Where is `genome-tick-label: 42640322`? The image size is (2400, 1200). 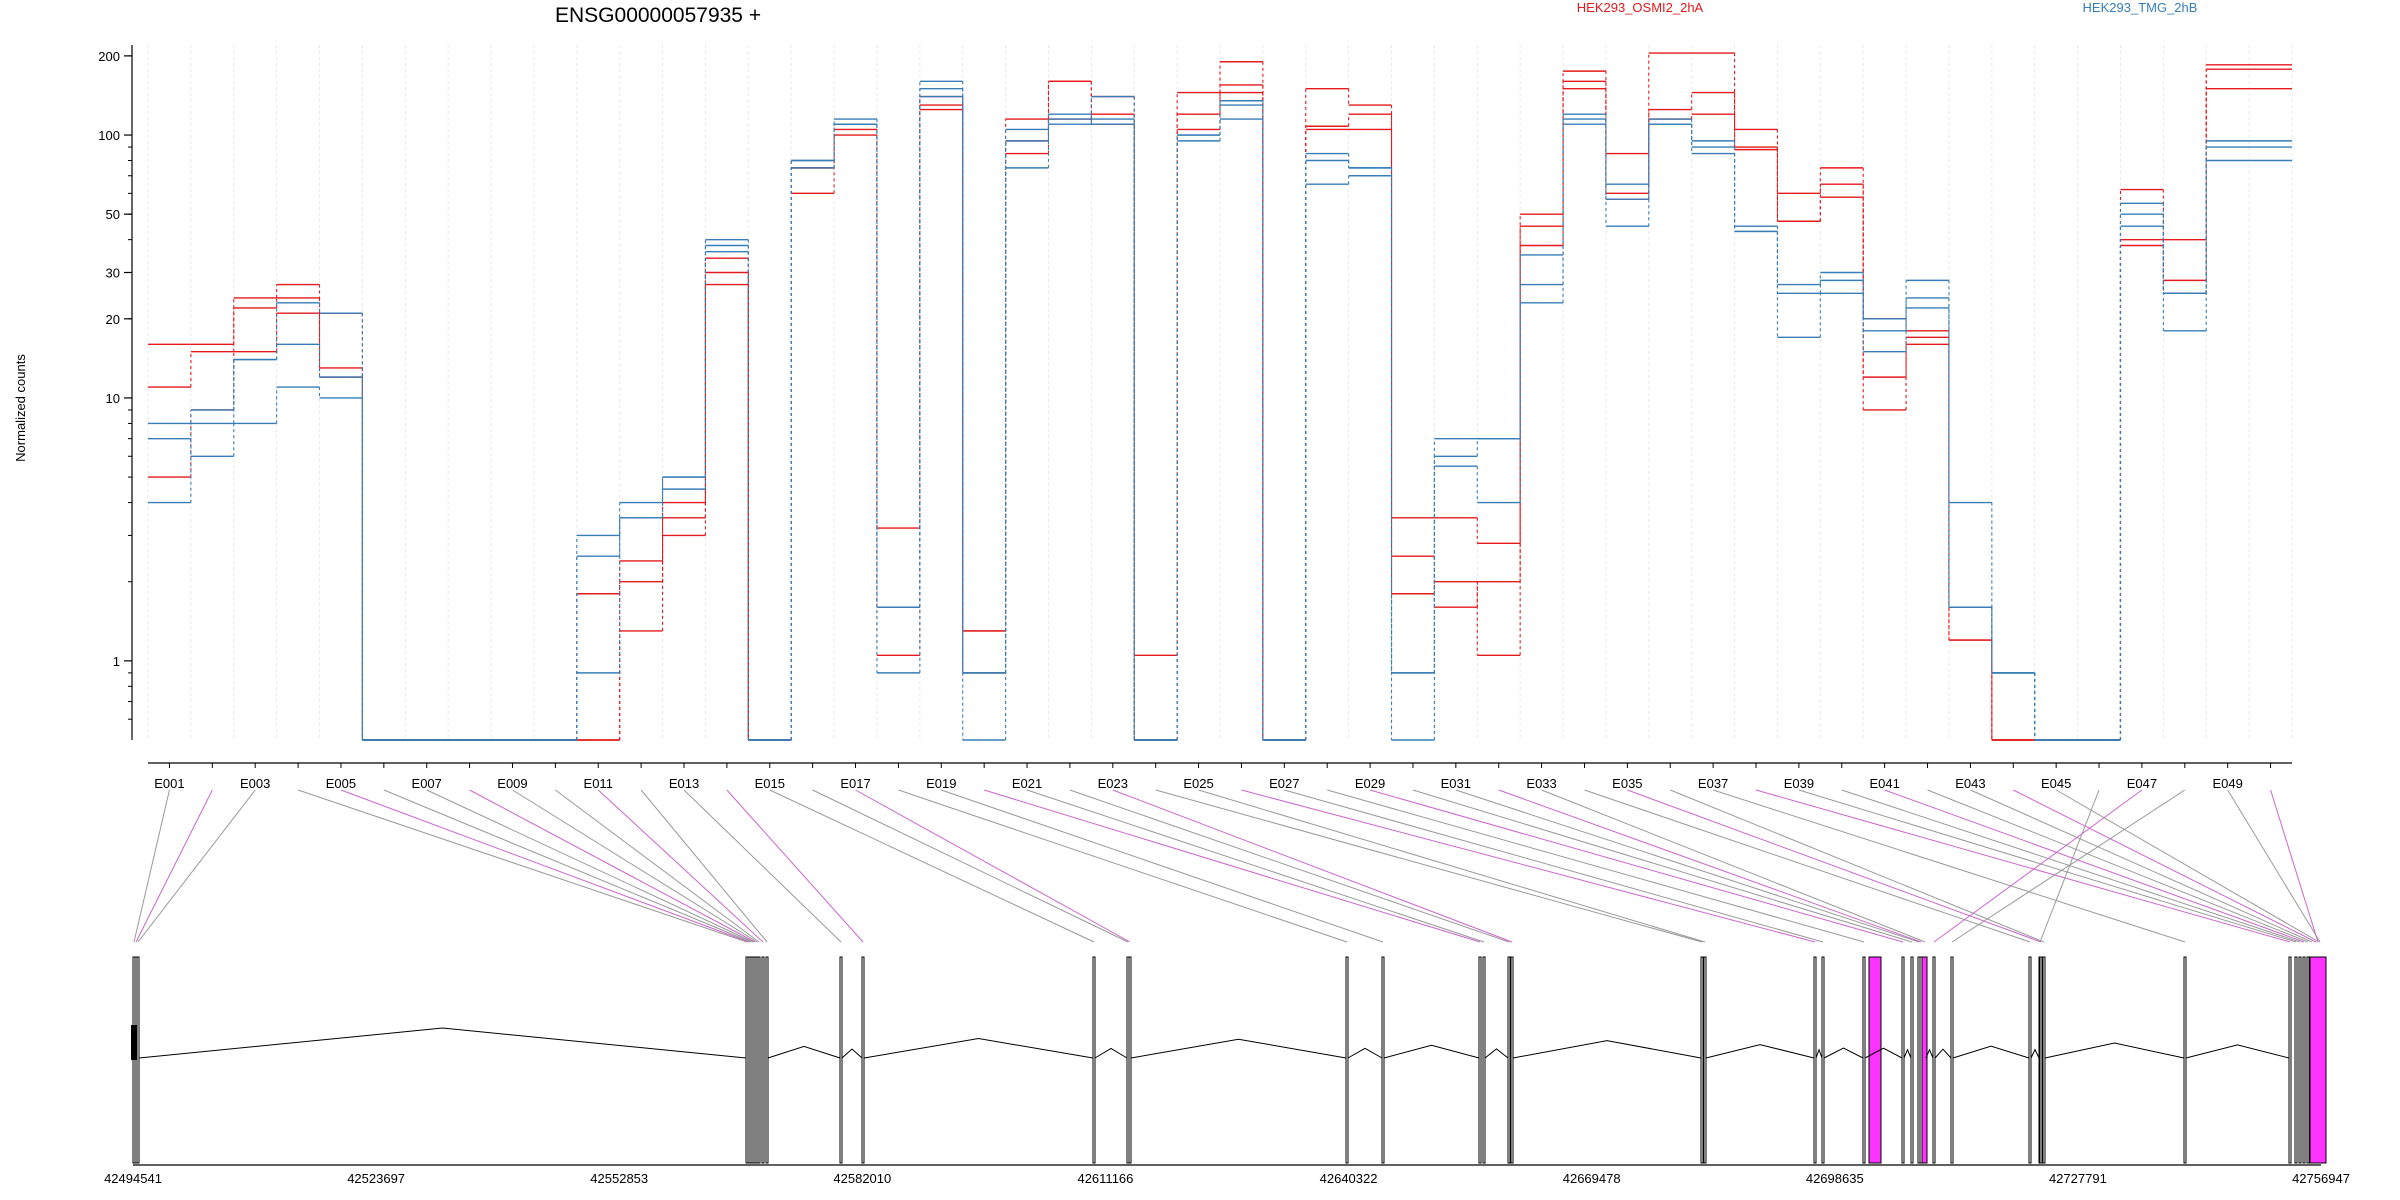
genome-tick-label: 42640322 is located at coordinates (1349, 1178).